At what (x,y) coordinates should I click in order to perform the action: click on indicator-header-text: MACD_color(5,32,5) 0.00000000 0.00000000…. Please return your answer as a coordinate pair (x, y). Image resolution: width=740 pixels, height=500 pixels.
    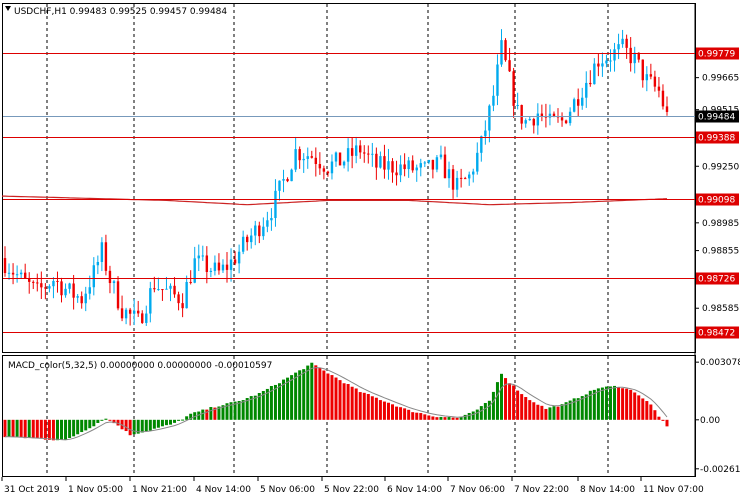
    Looking at the image, I should click on (140, 366).